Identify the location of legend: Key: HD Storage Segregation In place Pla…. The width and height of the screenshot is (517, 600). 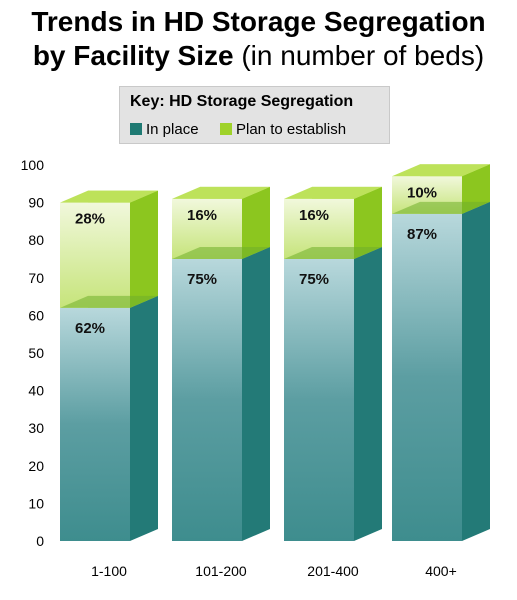
(254, 115).